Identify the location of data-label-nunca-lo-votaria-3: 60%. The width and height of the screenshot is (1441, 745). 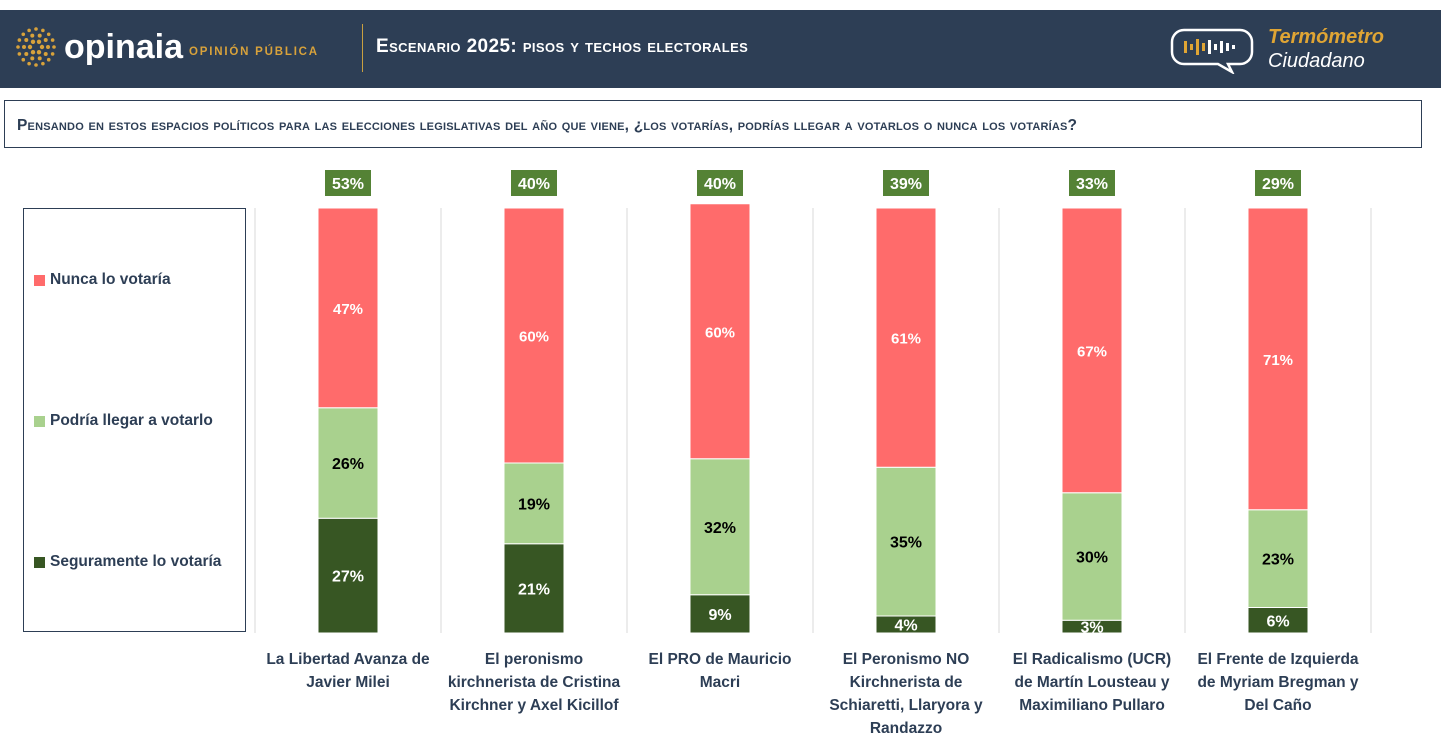
(720, 332).